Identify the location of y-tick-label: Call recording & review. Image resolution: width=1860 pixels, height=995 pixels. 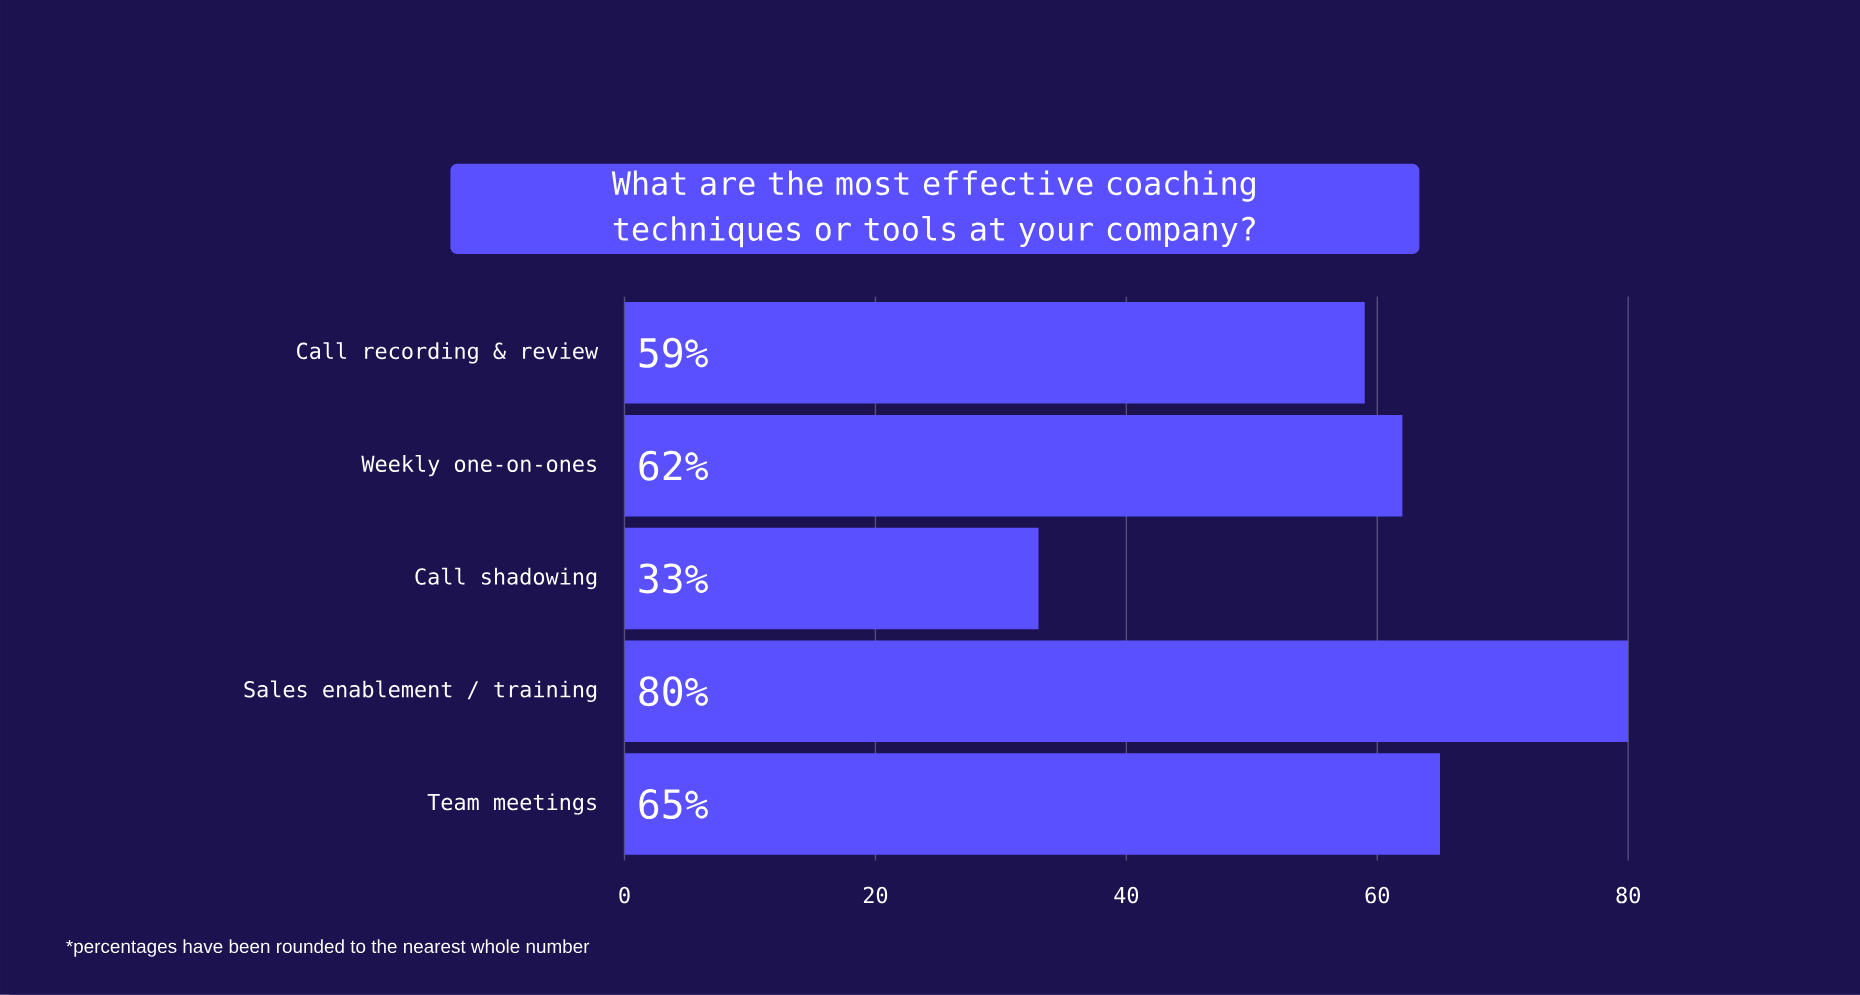
(448, 353).